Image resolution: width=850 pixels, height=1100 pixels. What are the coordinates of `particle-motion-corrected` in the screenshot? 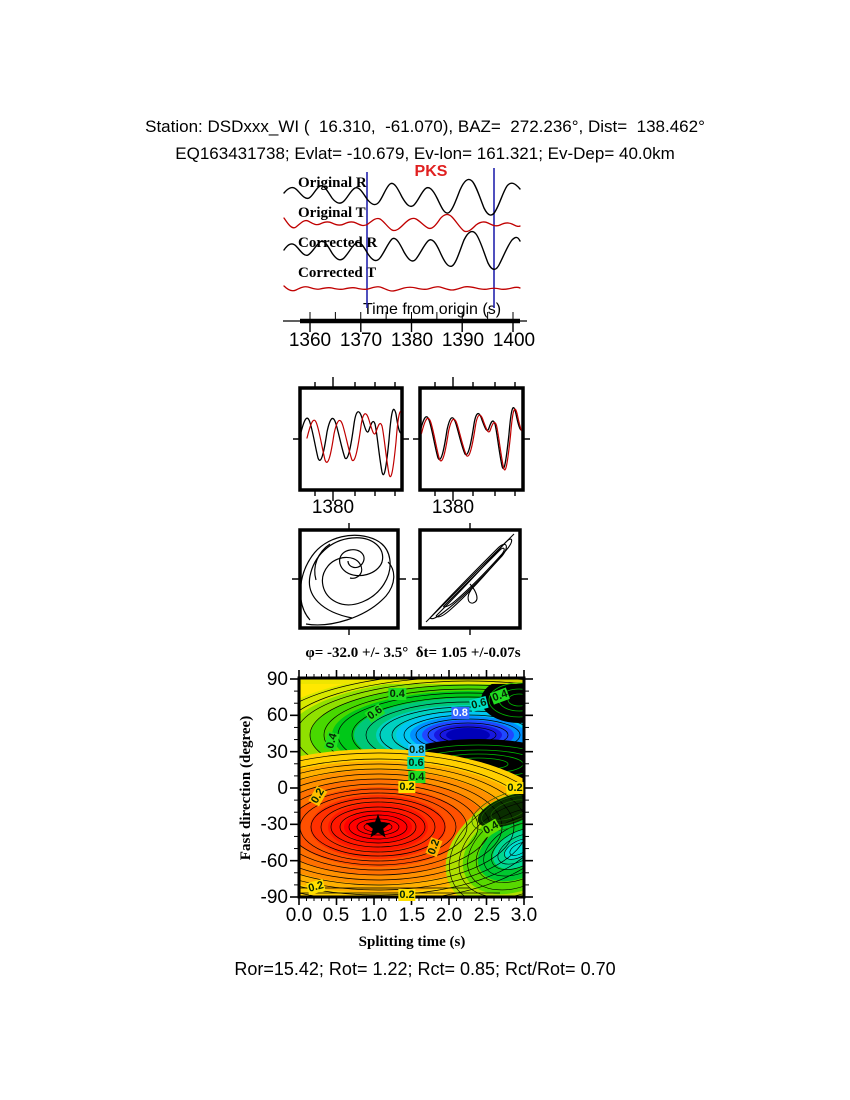 It's located at (470, 578).